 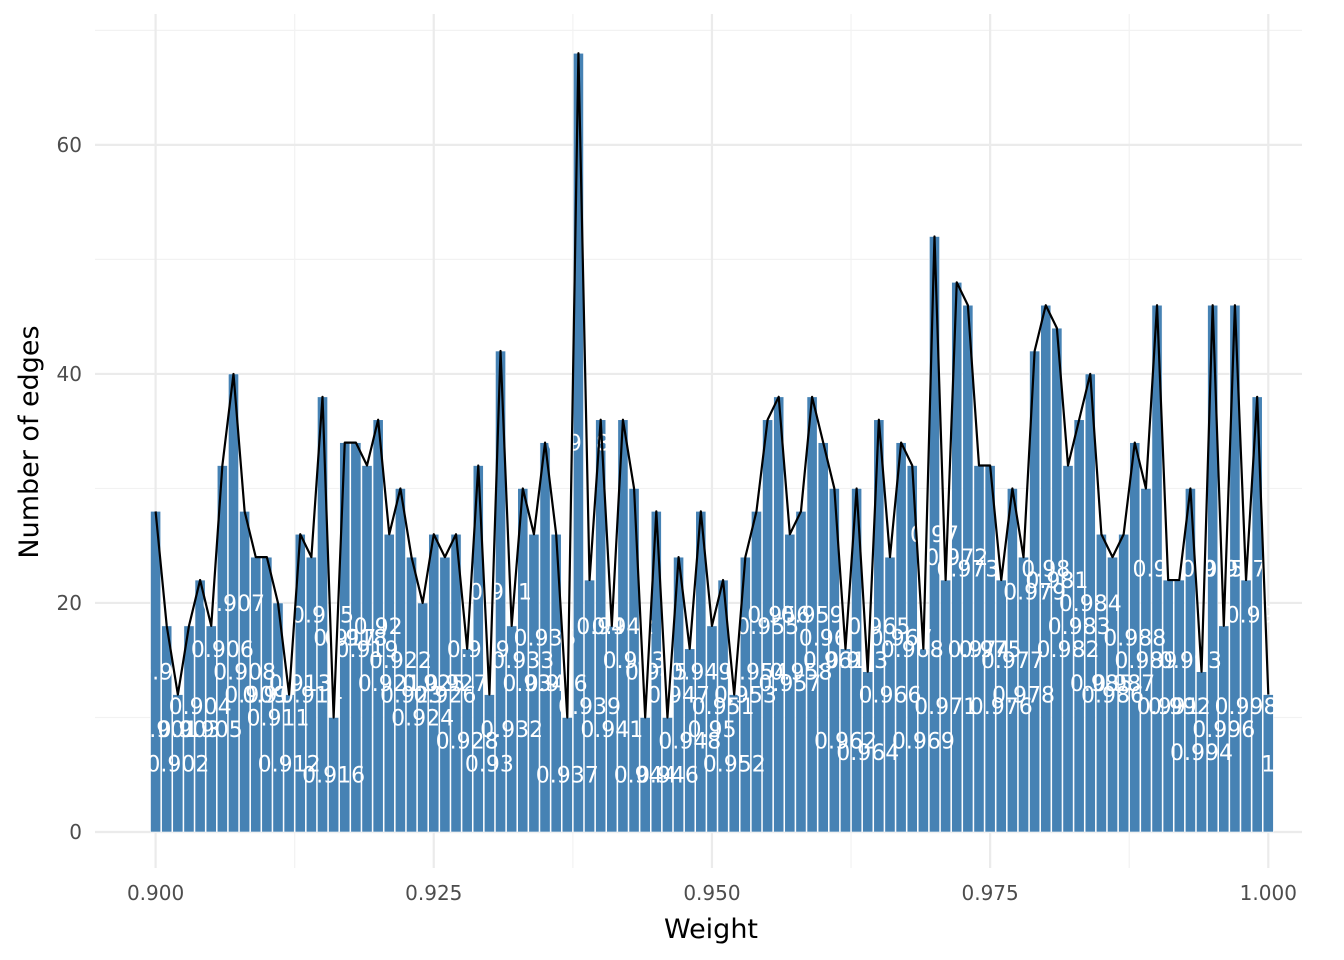 I want to click on y-tick-label: 60, so click(x=69, y=145).